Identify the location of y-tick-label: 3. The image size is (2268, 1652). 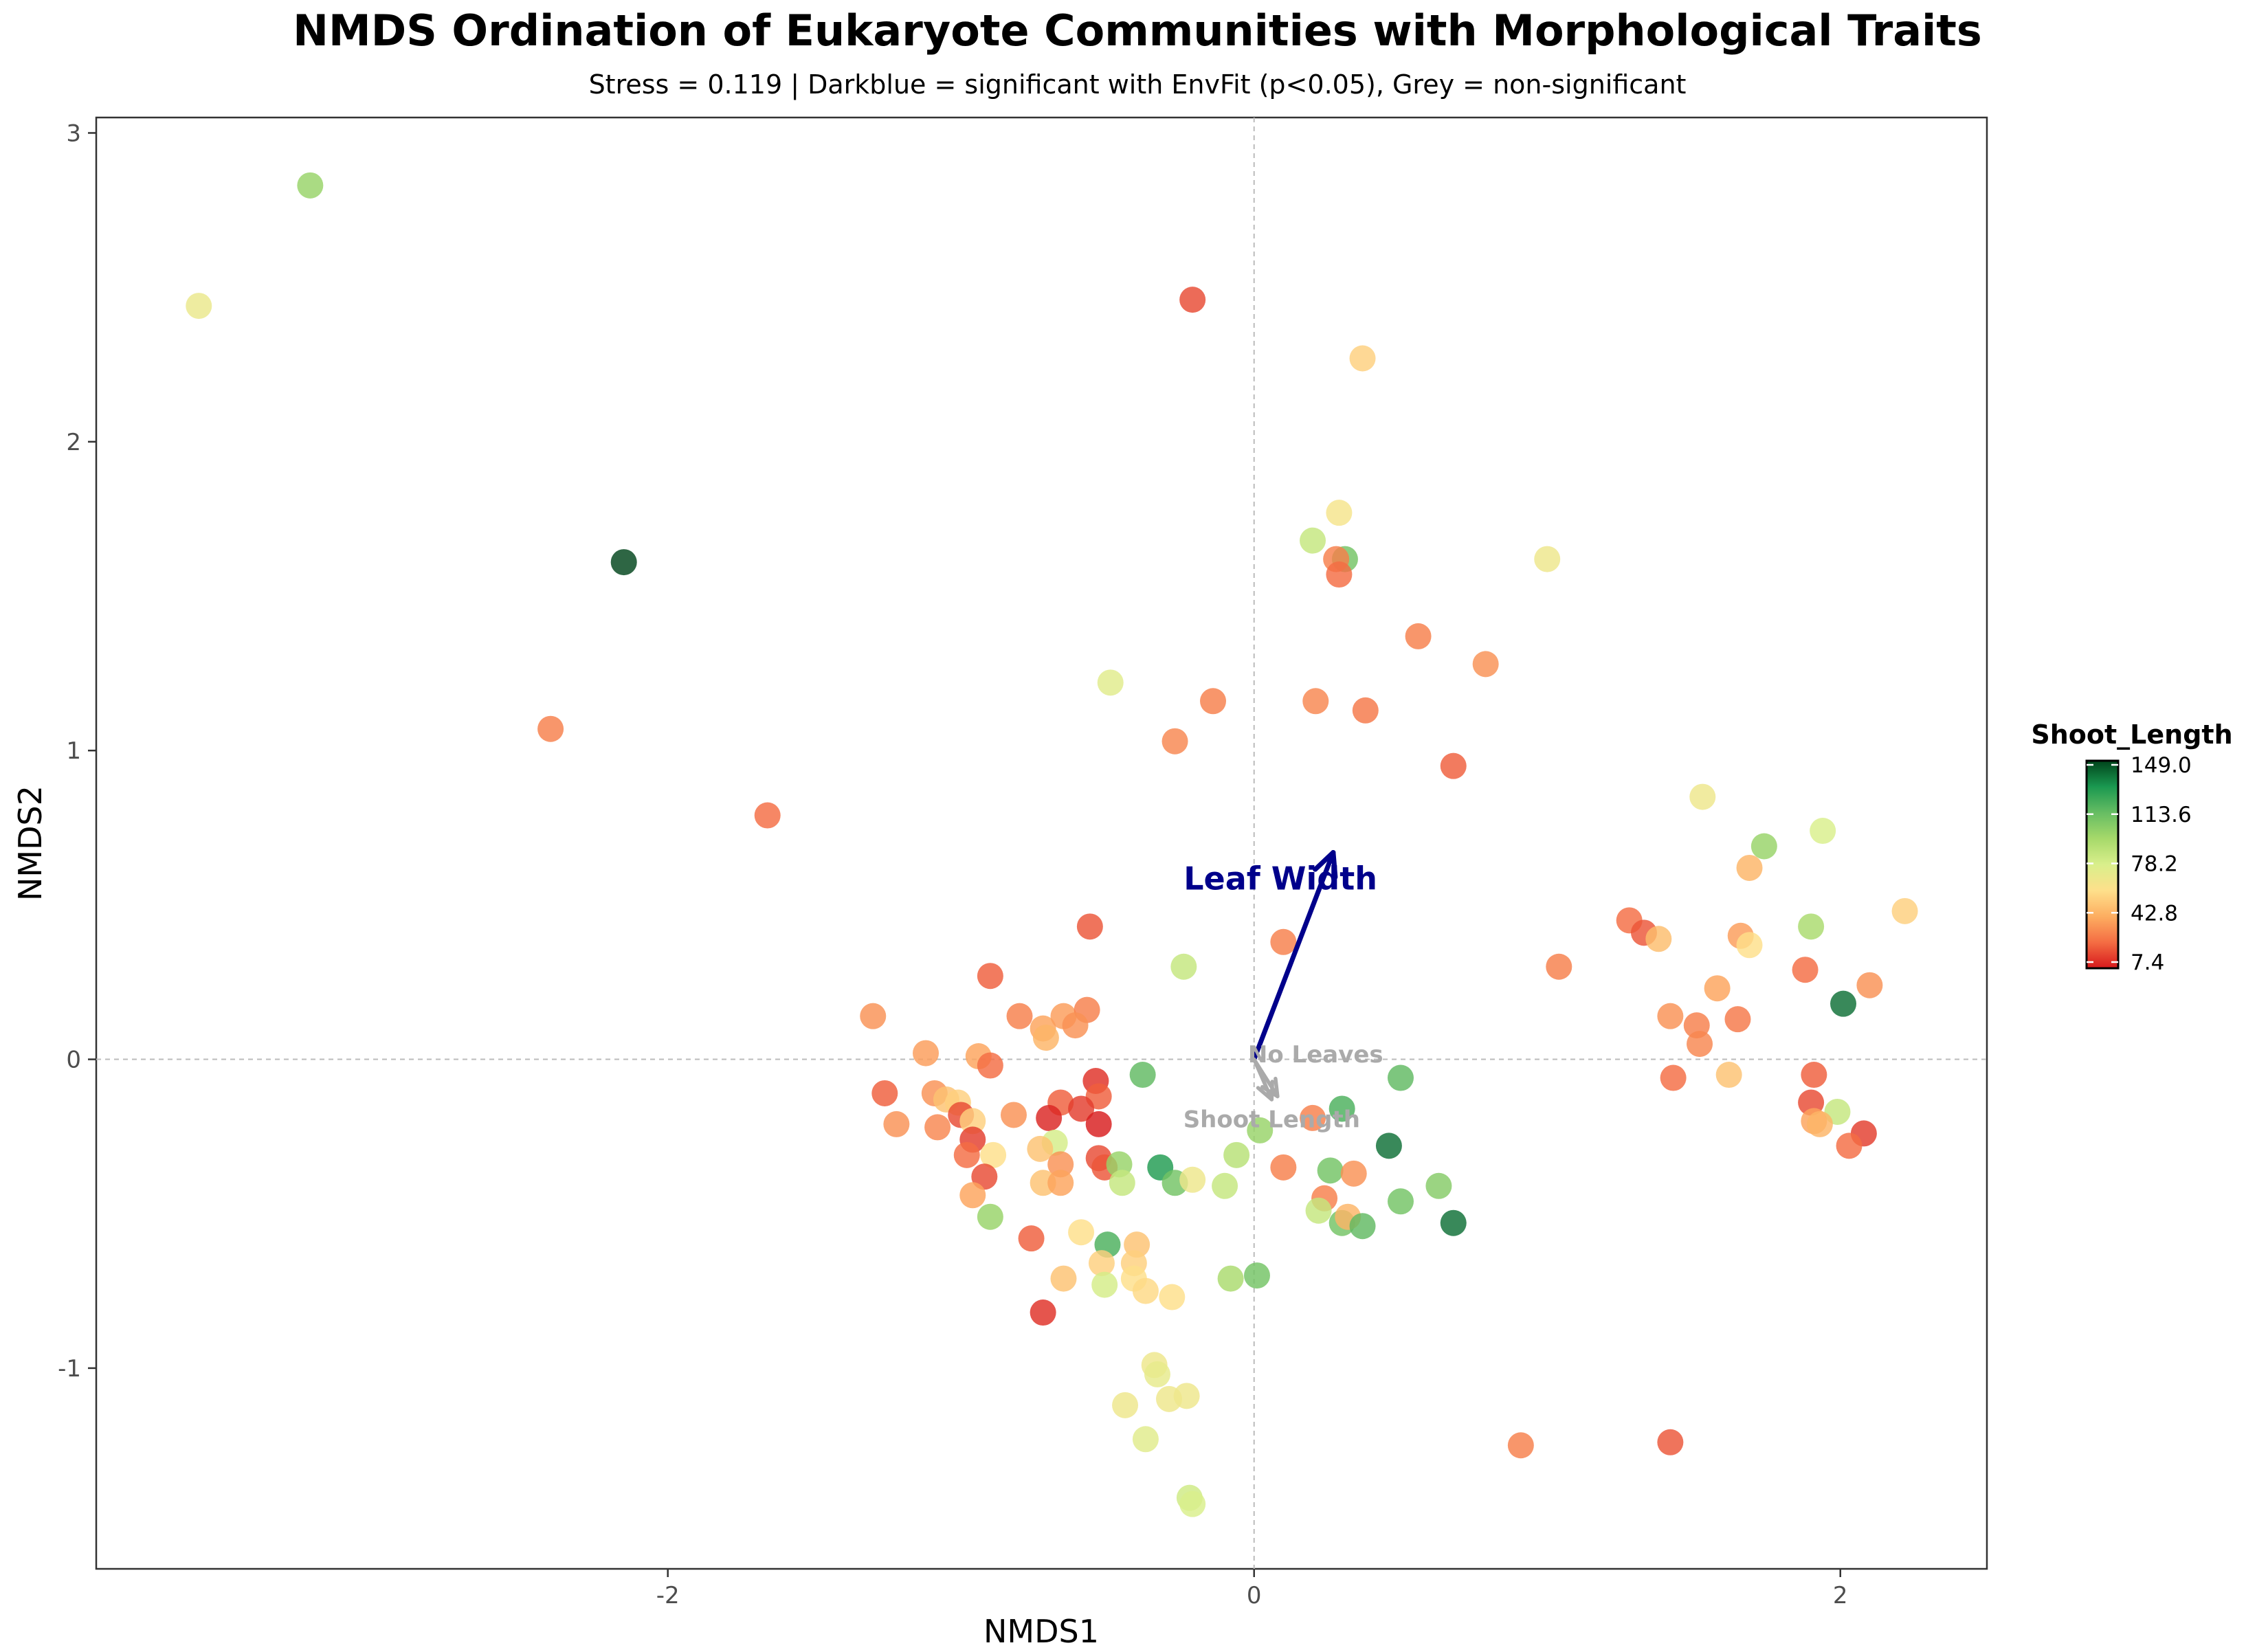
(73, 133).